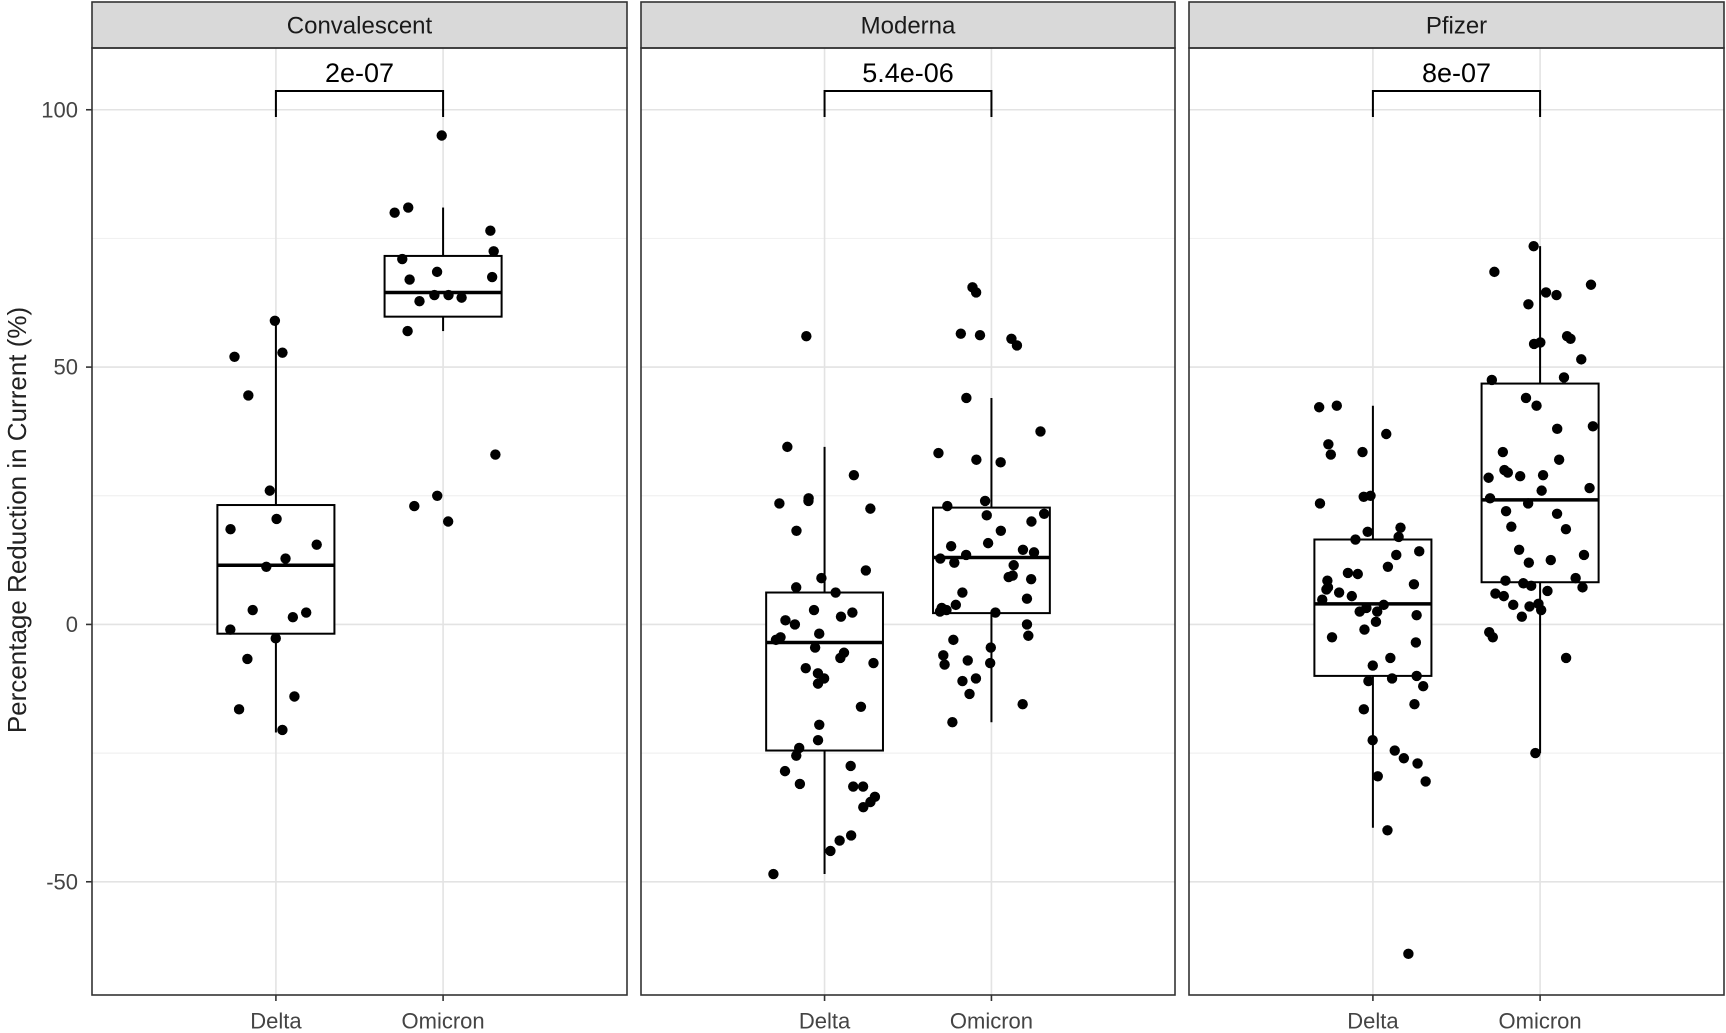 This screenshot has height=1033, width=1726. What do you see at coordinates (908, 73) in the screenshot?
I see `p-value-label: 5.4e-06` at bounding box center [908, 73].